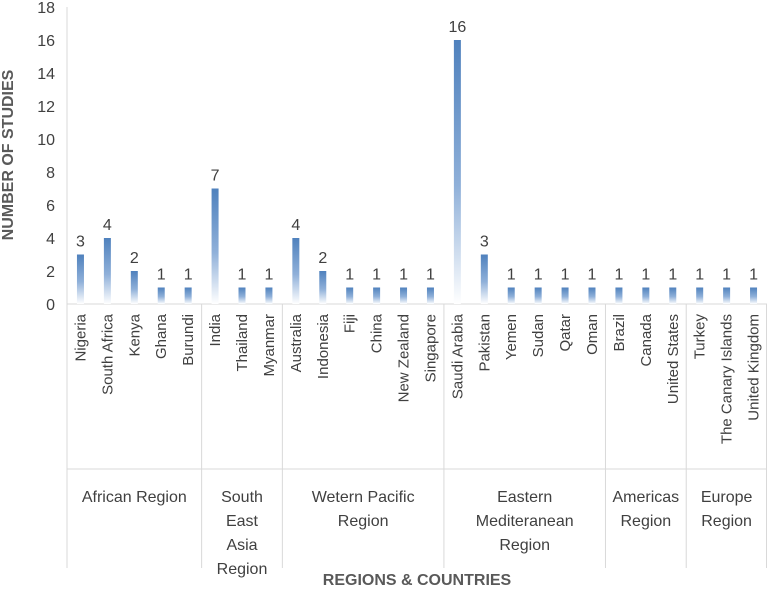 The image size is (767, 589). I want to click on category-label: Turkey, so click(700, 337).